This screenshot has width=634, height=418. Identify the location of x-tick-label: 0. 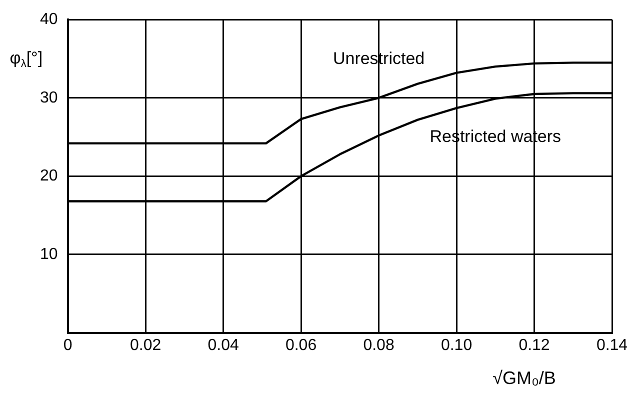
(67, 345).